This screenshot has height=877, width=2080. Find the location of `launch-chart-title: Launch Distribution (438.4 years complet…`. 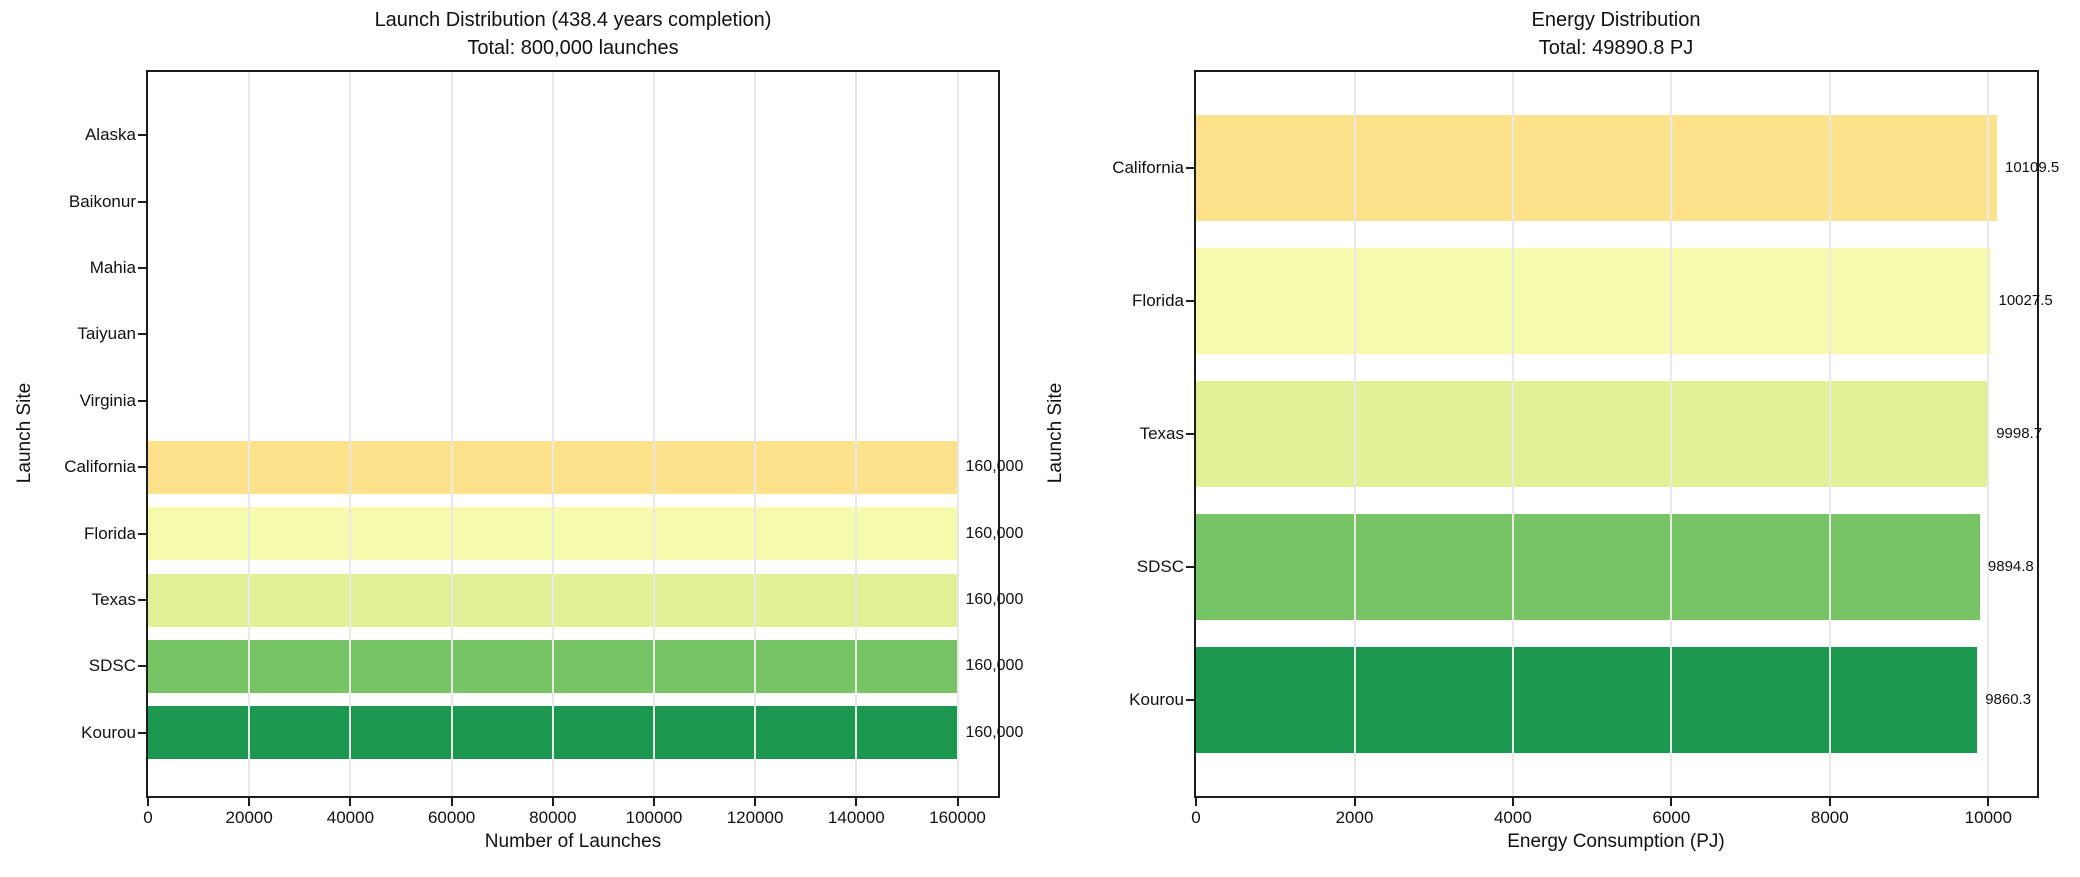

launch-chart-title: Launch Distribution (438.4 years complet… is located at coordinates (573, 34).